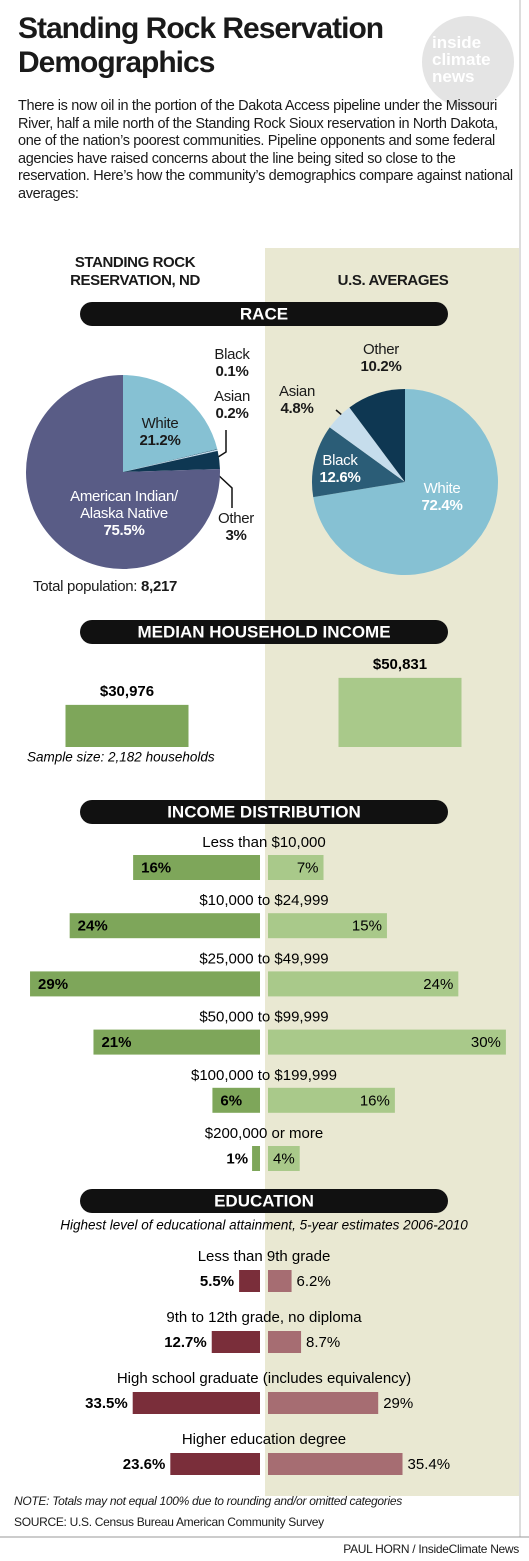  I want to click on slice-value: 10.2%, so click(381, 366).